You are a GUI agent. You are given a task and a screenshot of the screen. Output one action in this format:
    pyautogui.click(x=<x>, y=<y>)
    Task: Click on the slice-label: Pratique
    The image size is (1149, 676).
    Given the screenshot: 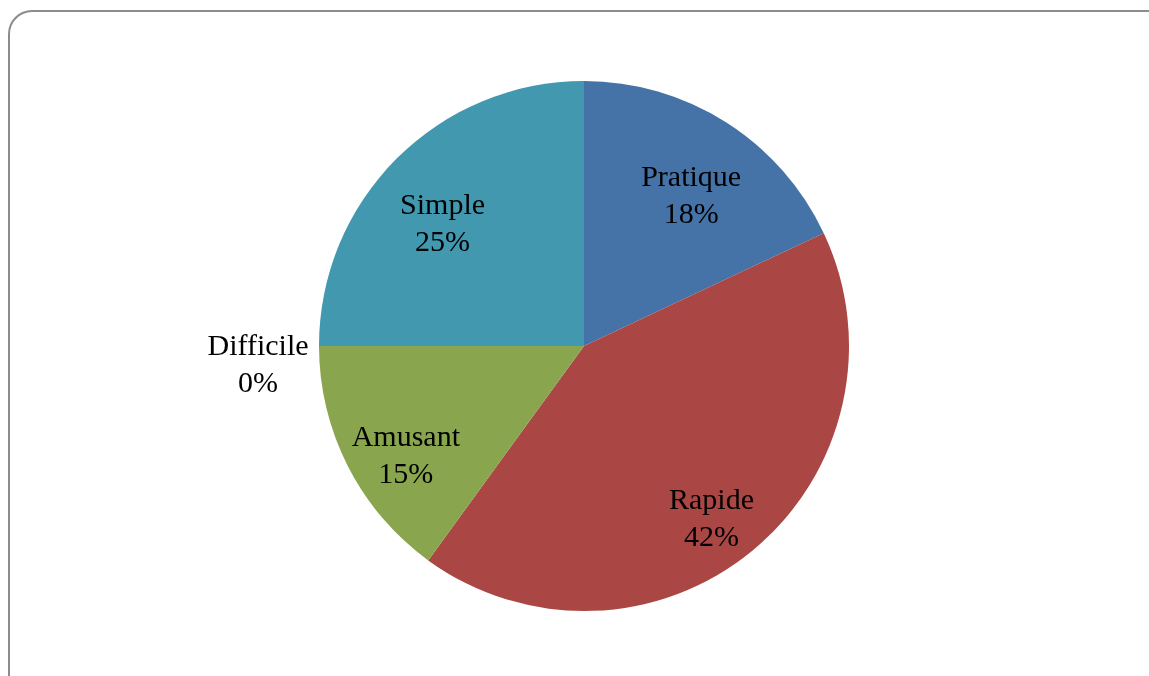 What is the action you would take?
    pyautogui.click(x=691, y=176)
    